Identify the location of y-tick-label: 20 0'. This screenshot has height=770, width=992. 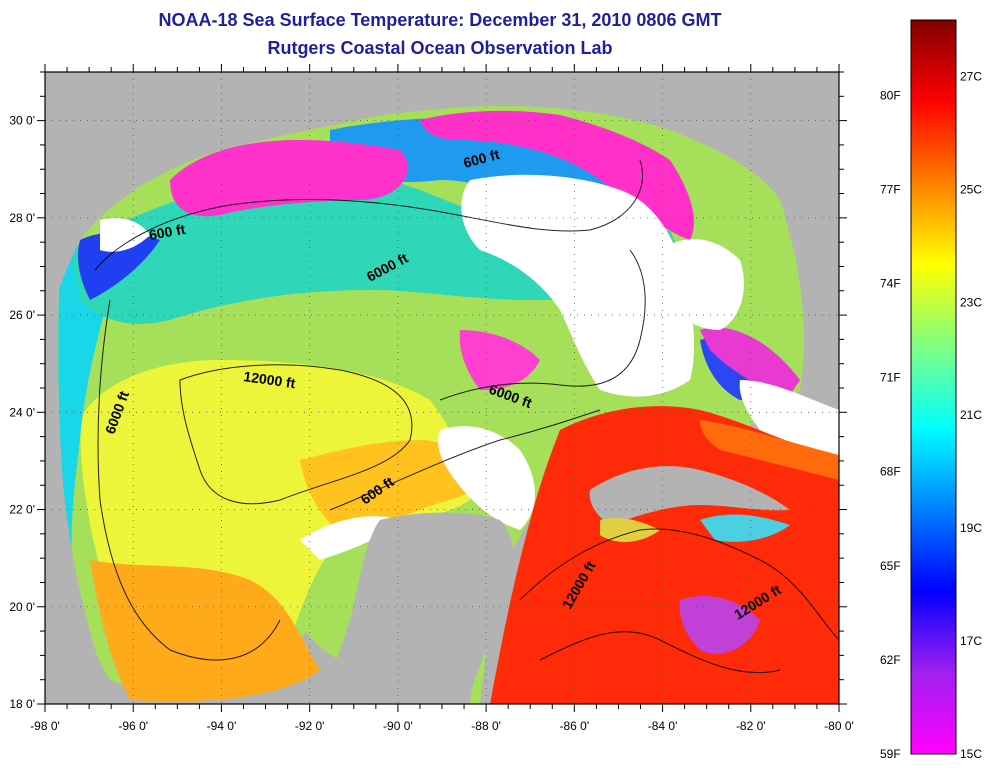
(22, 607).